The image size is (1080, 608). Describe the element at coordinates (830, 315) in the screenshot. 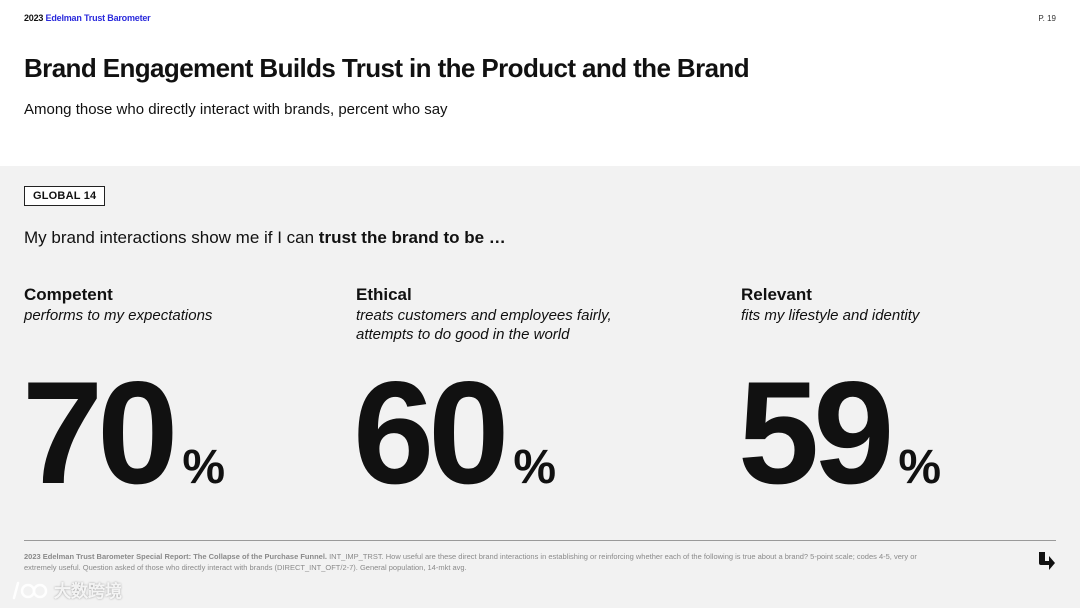

I see `metric-description: fits my lifestyle and identity` at that location.